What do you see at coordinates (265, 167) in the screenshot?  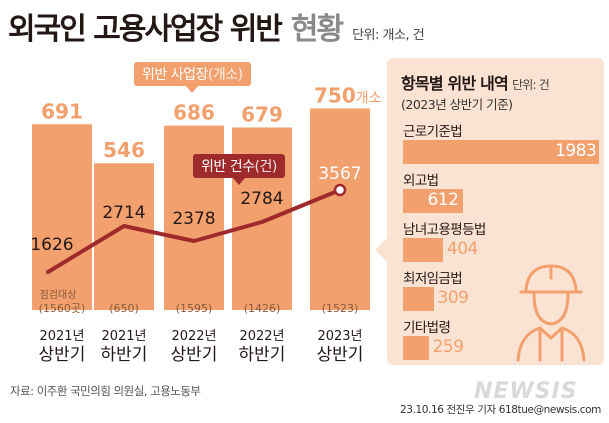 I see `legend-line-unit: (건)` at bounding box center [265, 167].